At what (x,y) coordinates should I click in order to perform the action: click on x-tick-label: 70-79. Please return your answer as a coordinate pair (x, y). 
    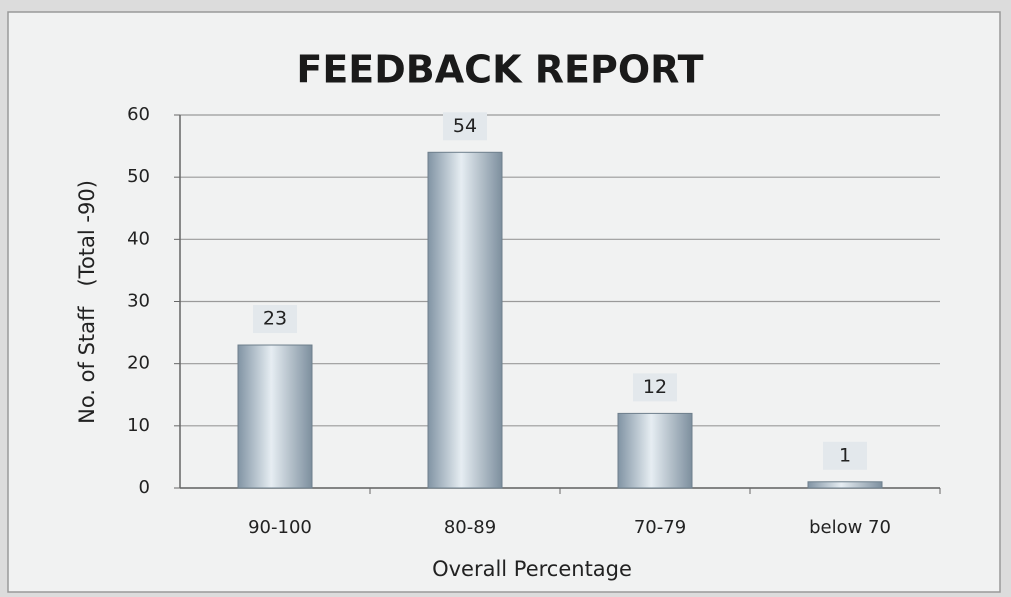
    Looking at the image, I should click on (660, 527).